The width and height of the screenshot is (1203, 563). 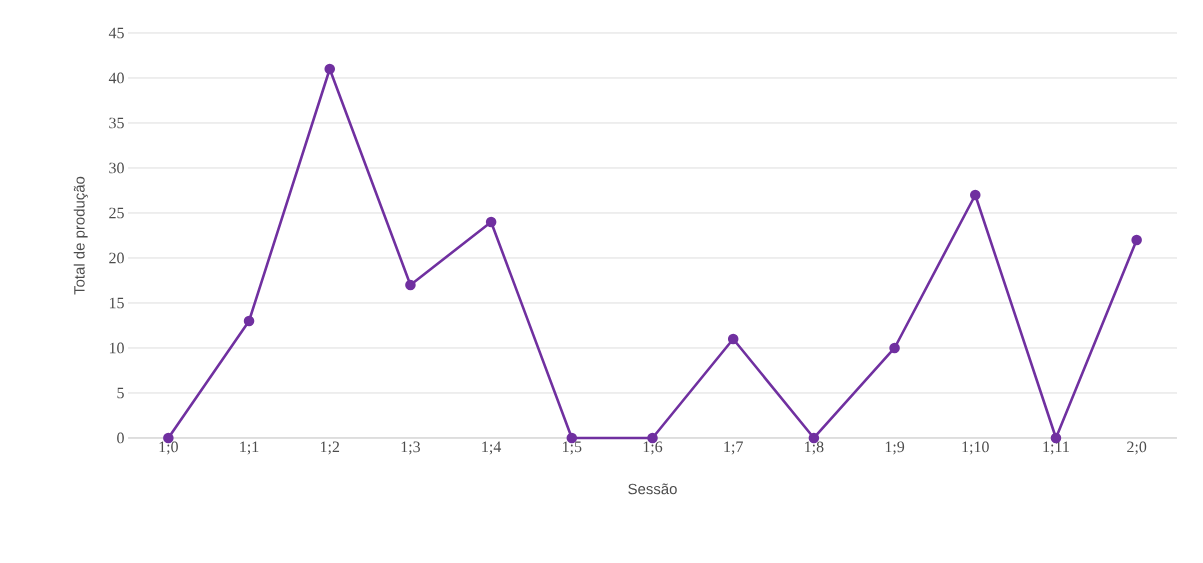 I want to click on y-tick-label: 45, so click(x=116, y=33).